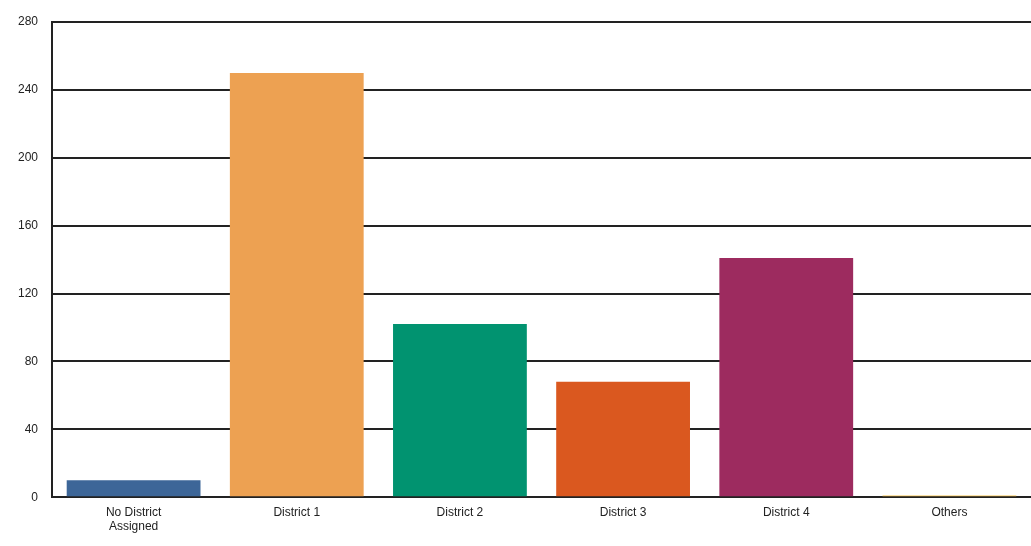  I want to click on y-tick-label: 120, so click(28, 292).